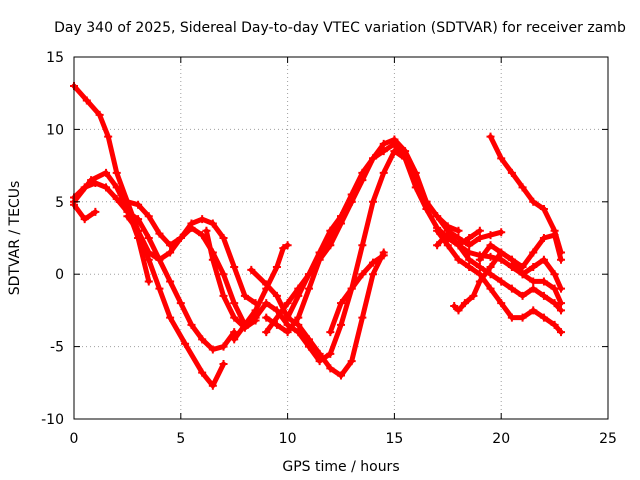 This screenshot has height=480, width=640. What do you see at coordinates (59, 203) in the screenshot?
I see `y-tick-label: 5` at bounding box center [59, 203].